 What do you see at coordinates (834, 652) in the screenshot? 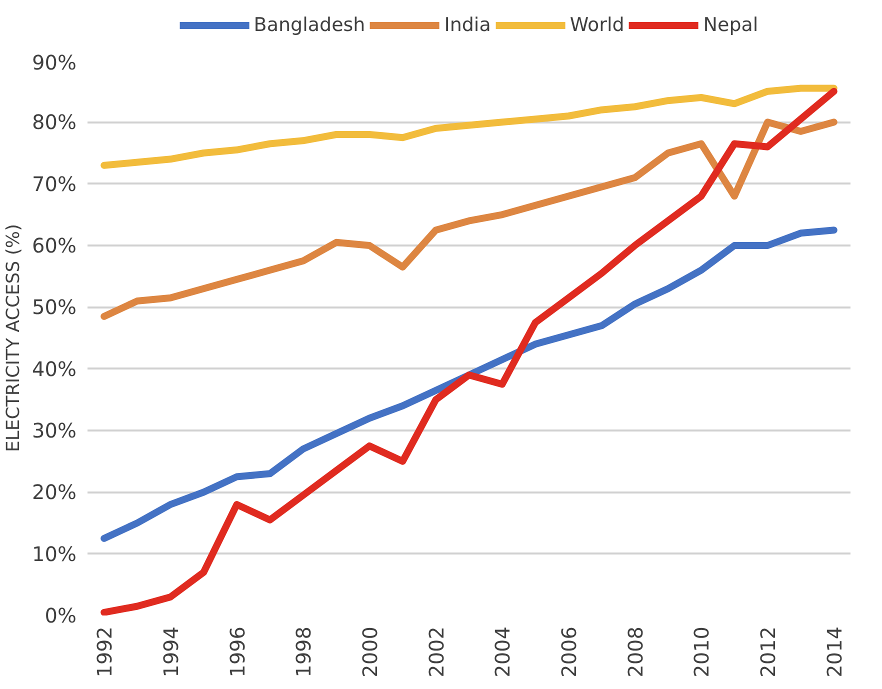
I see `x-tick-label: 2014` at bounding box center [834, 652].